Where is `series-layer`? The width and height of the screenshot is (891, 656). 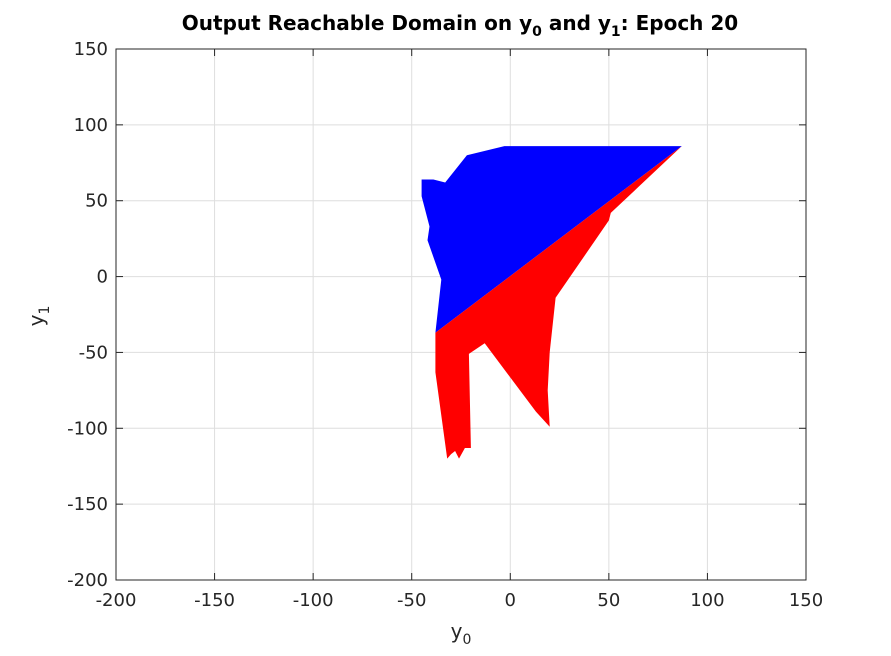
series-layer is located at coordinates (551, 302).